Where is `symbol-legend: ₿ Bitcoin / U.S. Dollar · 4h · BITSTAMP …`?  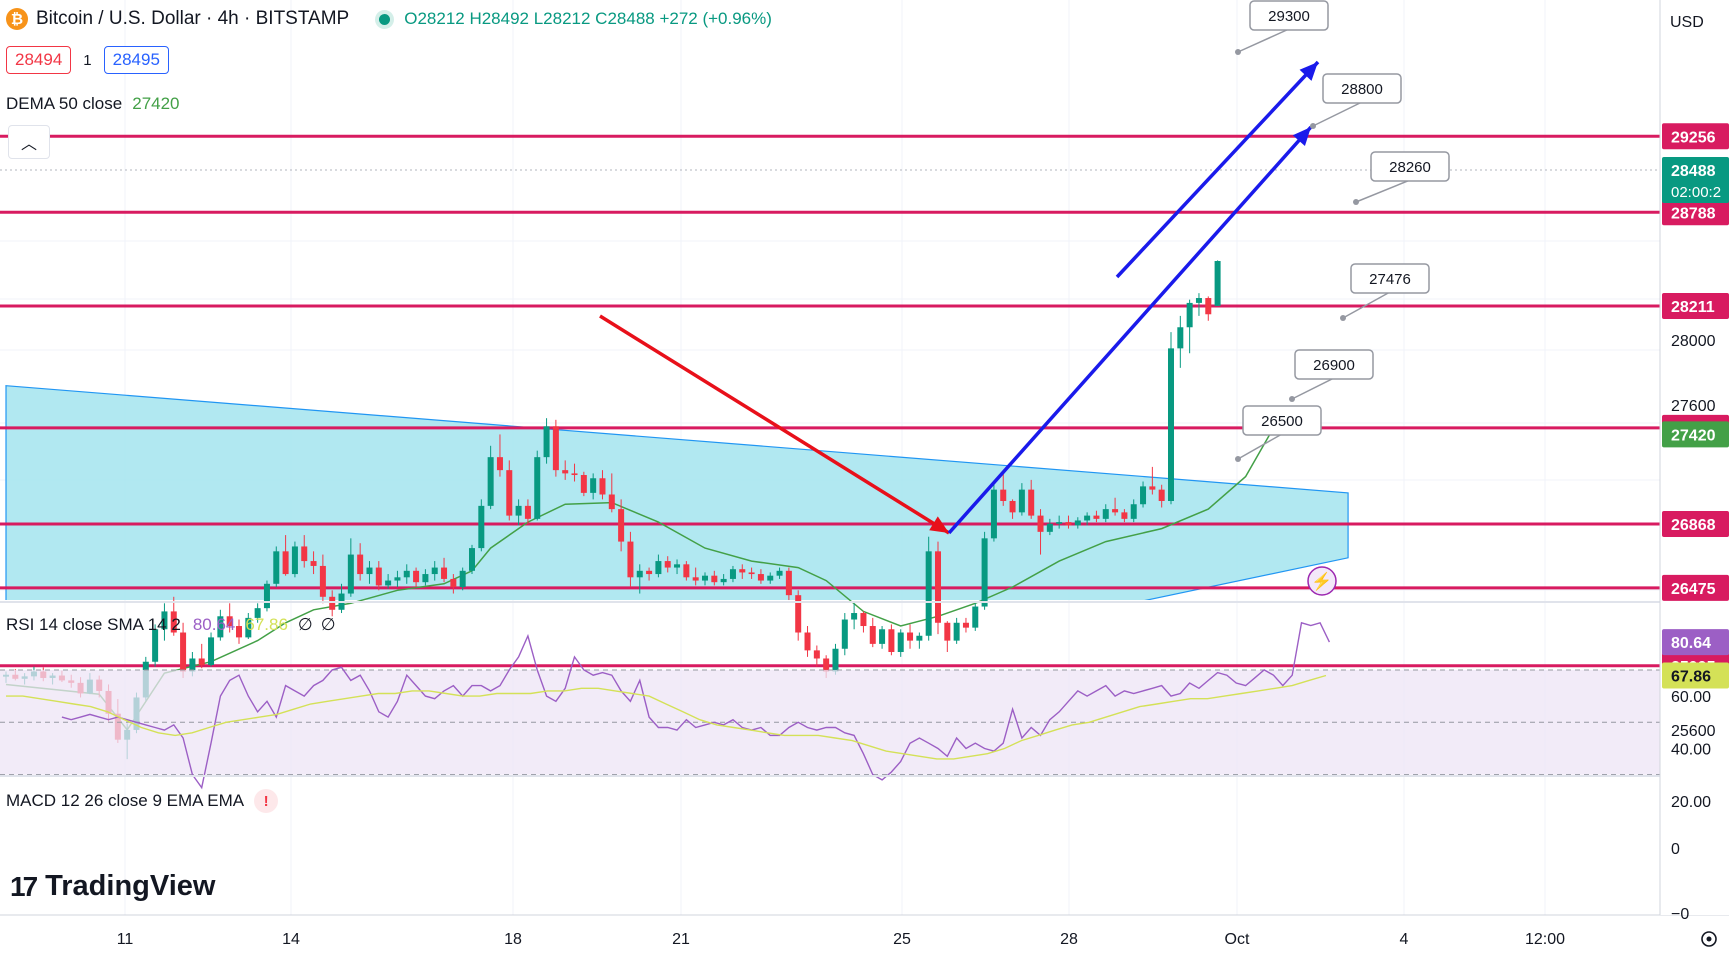 symbol-legend: ₿ Bitcoin / U.S. Dollar · 4h · BITSTAMP … is located at coordinates (389, 19).